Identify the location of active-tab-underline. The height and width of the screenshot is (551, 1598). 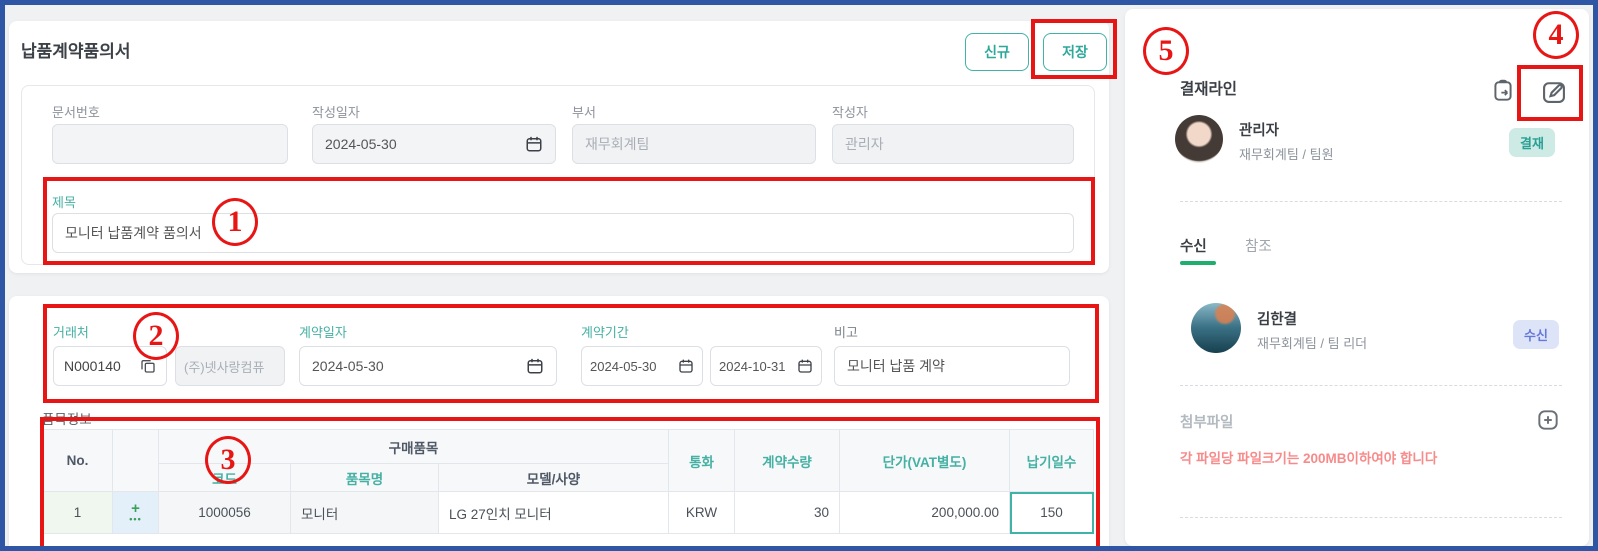
(1198, 263).